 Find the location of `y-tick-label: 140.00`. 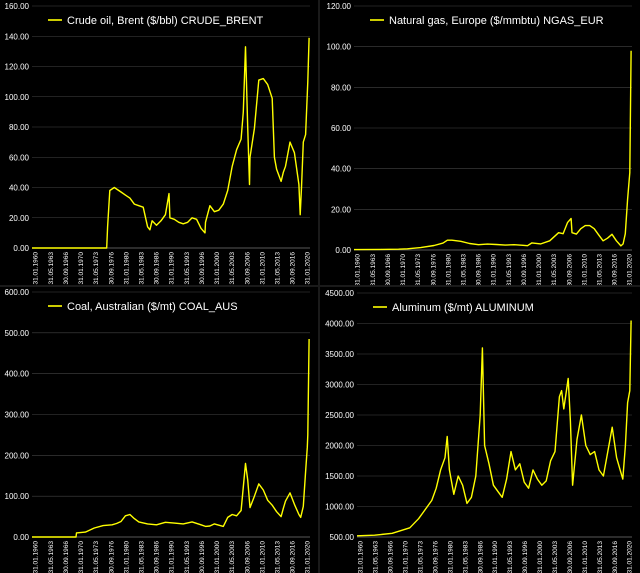

y-tick-label: 140.00 is located at coordinates (17, 36).